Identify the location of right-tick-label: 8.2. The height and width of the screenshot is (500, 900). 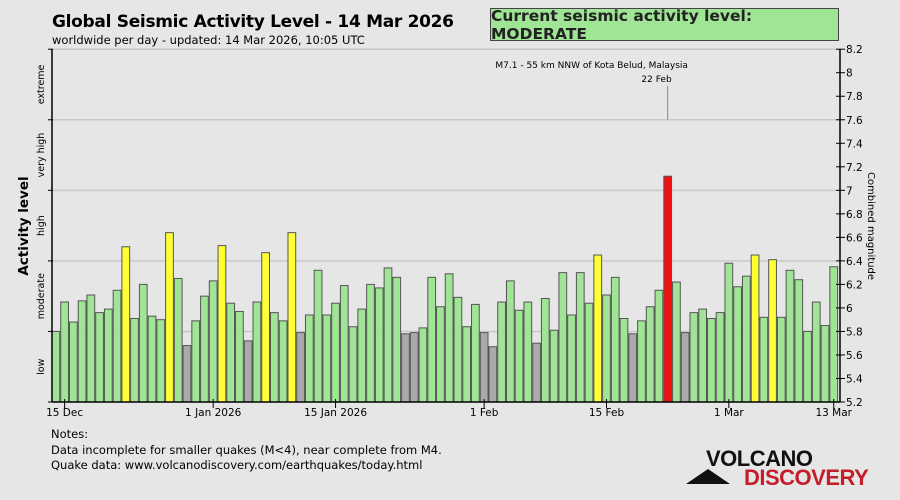
(854, 50).